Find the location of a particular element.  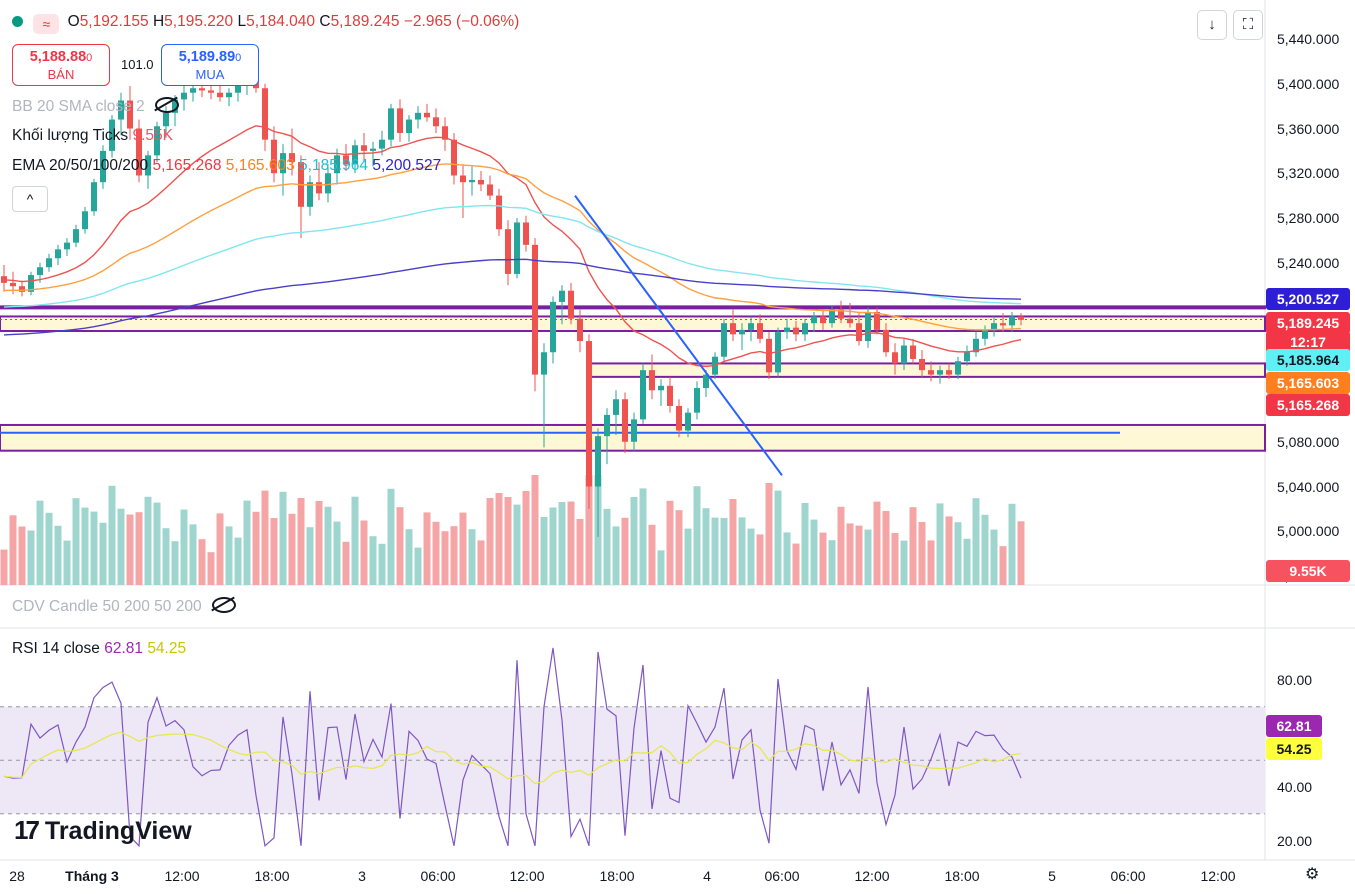

wavy-icon: ≈ is located at coordinates (46, 24).